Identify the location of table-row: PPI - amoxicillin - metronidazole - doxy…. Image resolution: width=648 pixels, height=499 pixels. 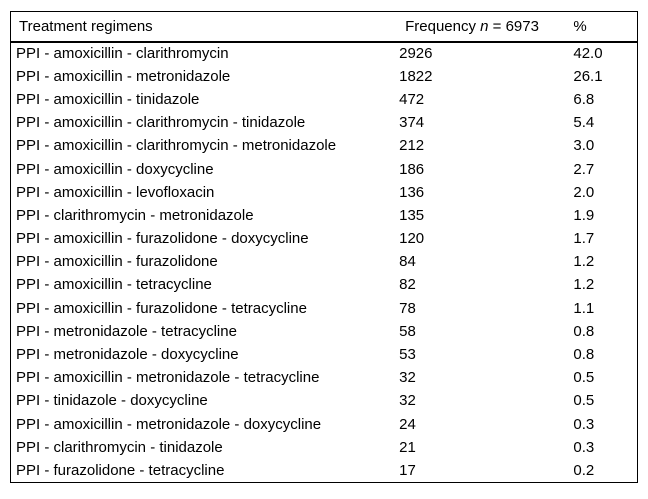
(324, 424).